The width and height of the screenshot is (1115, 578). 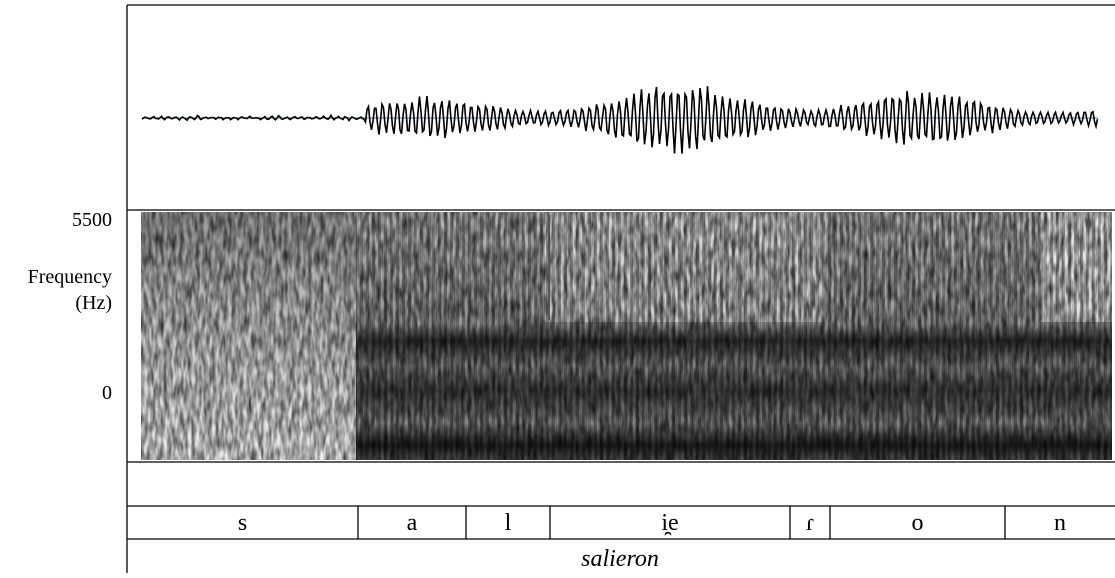 I want to click on segment-tier: s a l i̯e ɾ o n, so click(x=652, y=522).